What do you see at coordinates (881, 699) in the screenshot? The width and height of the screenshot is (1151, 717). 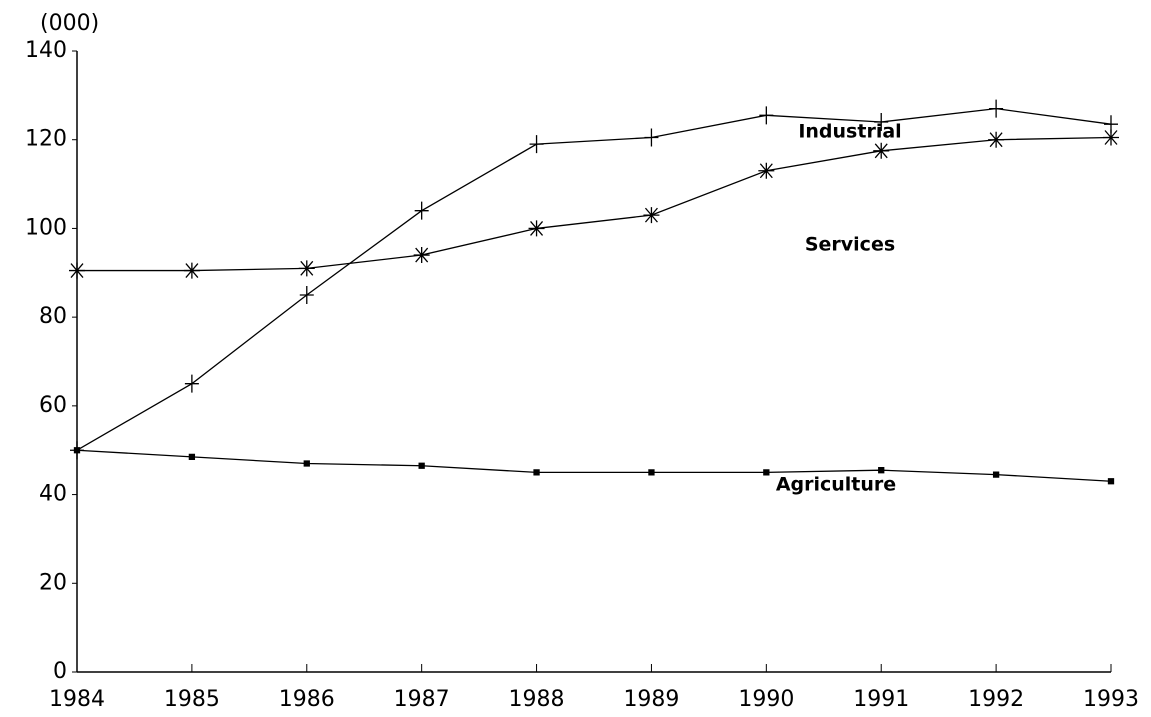 I see `x-tick-label: 1991` at bounding box center [881, 699].